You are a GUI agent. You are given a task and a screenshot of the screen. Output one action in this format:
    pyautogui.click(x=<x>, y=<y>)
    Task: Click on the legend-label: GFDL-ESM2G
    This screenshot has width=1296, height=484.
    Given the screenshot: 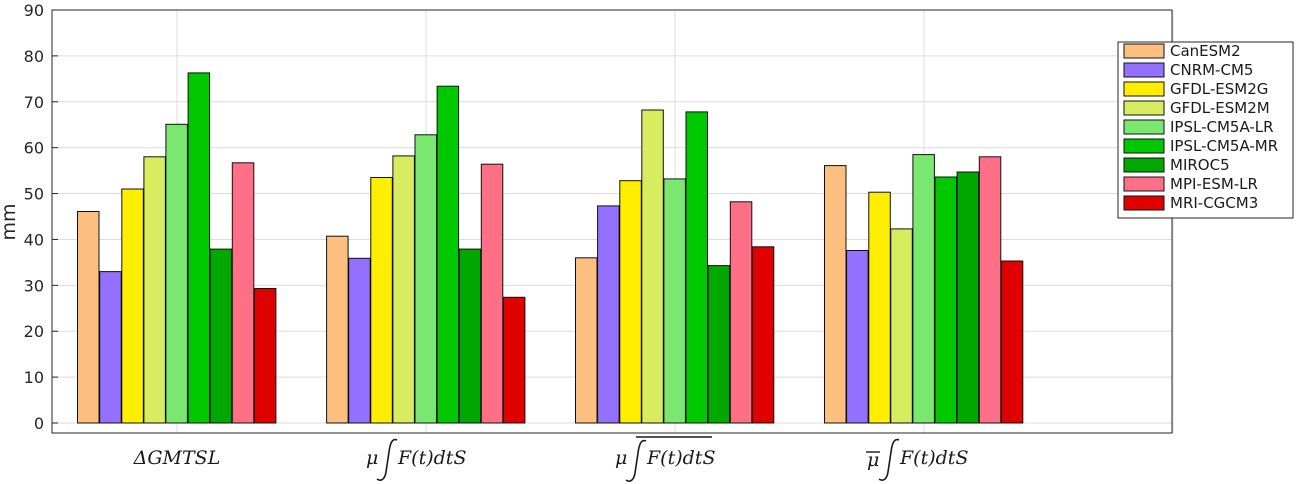 What is the action you would take?
    pyautogui.click(x=1219, y=89)
    